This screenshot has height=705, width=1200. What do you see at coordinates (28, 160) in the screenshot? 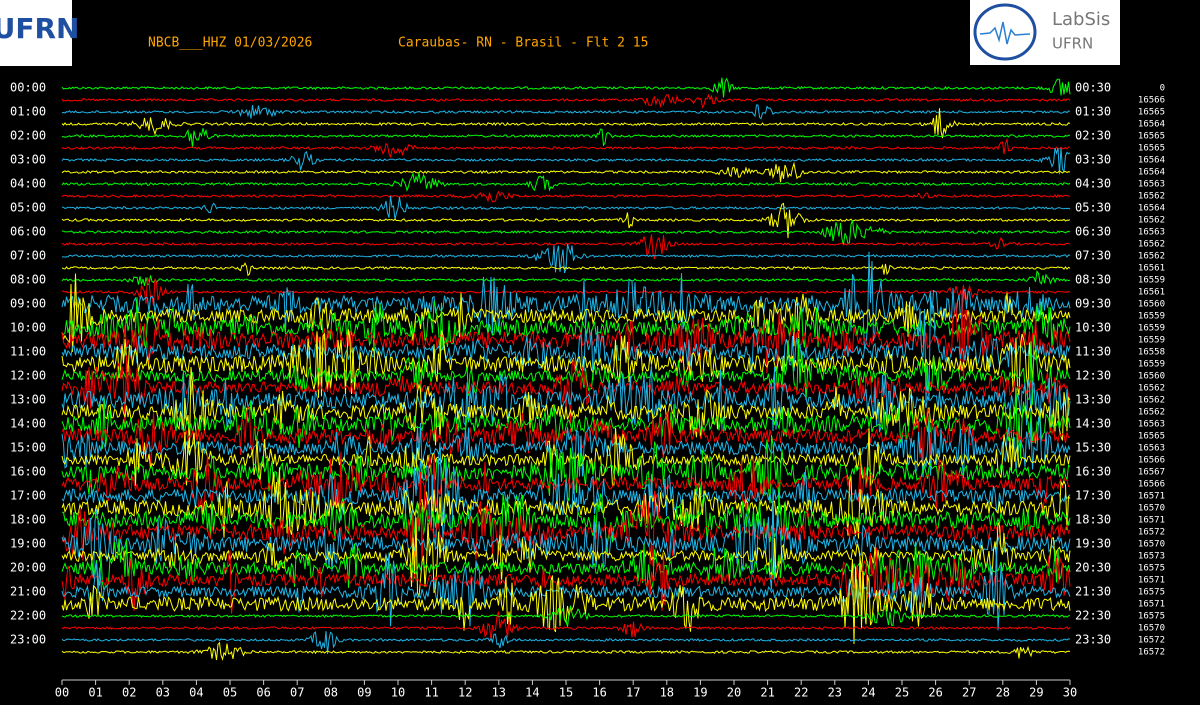
I see `hour-label: 03:00` at bounding box center [28, 160].